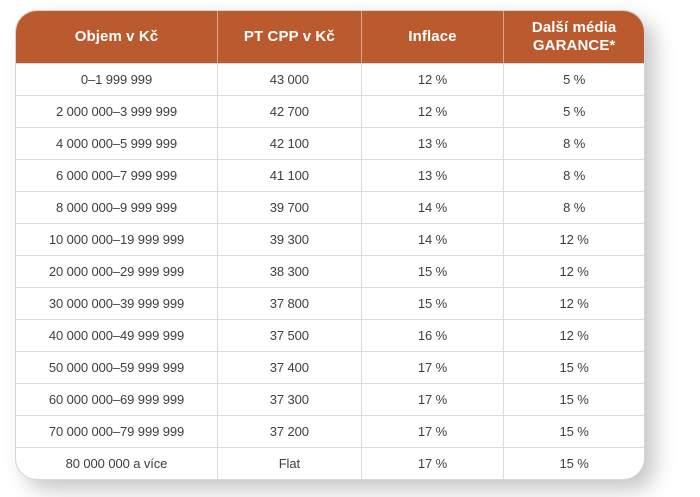 This screenshot has height=497, width=700. What do you see at coordinates (573, 37) in the screenshot?
I see `column-header-dalsi-media-garance: Další média GARANCE*` at bounding box center [573, 37].